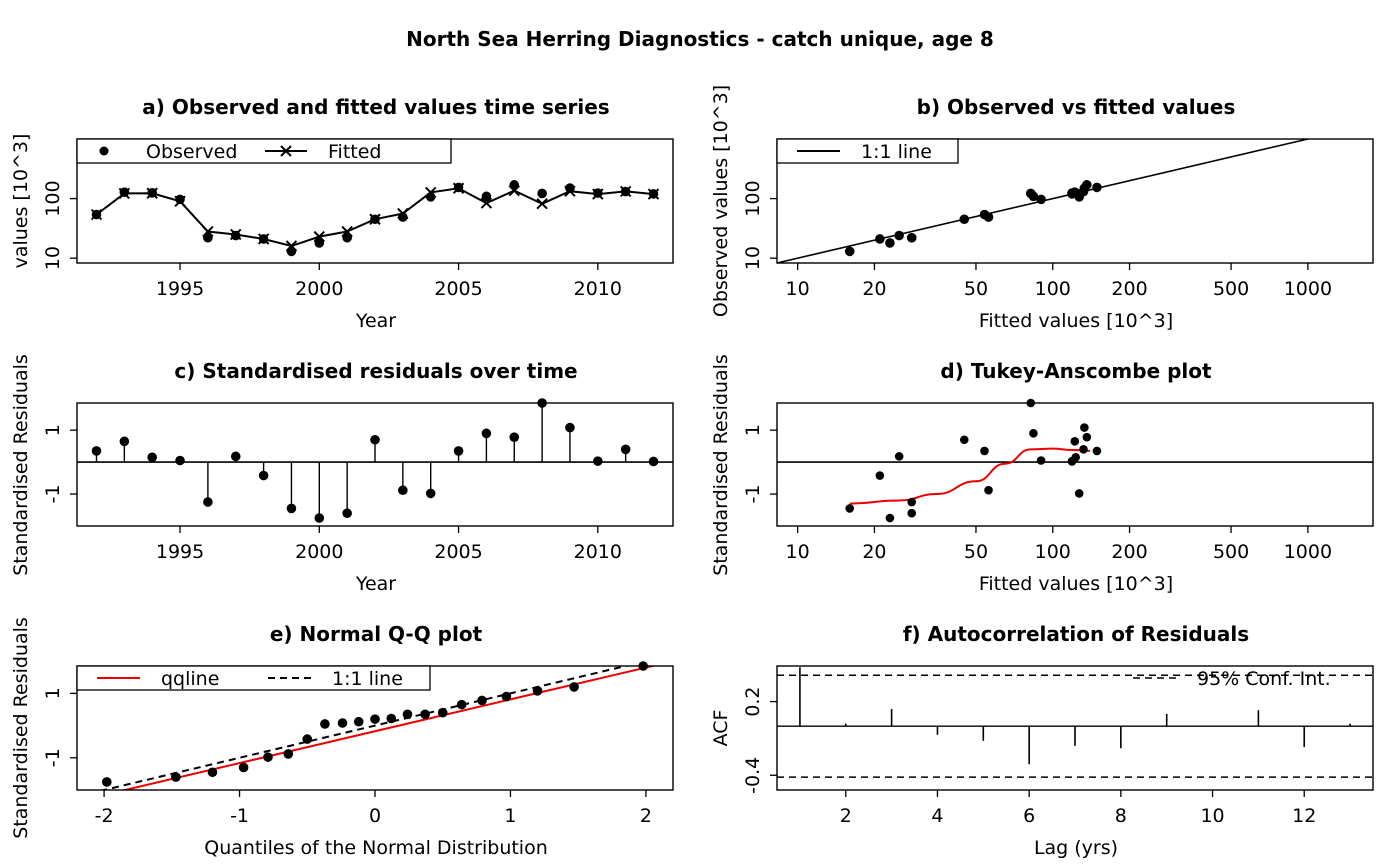 Image resolution: width=1400 pixels, height=866 pixels. I want to click on panel-f-xlabel: Lag (yrs), so click(1076, 848).